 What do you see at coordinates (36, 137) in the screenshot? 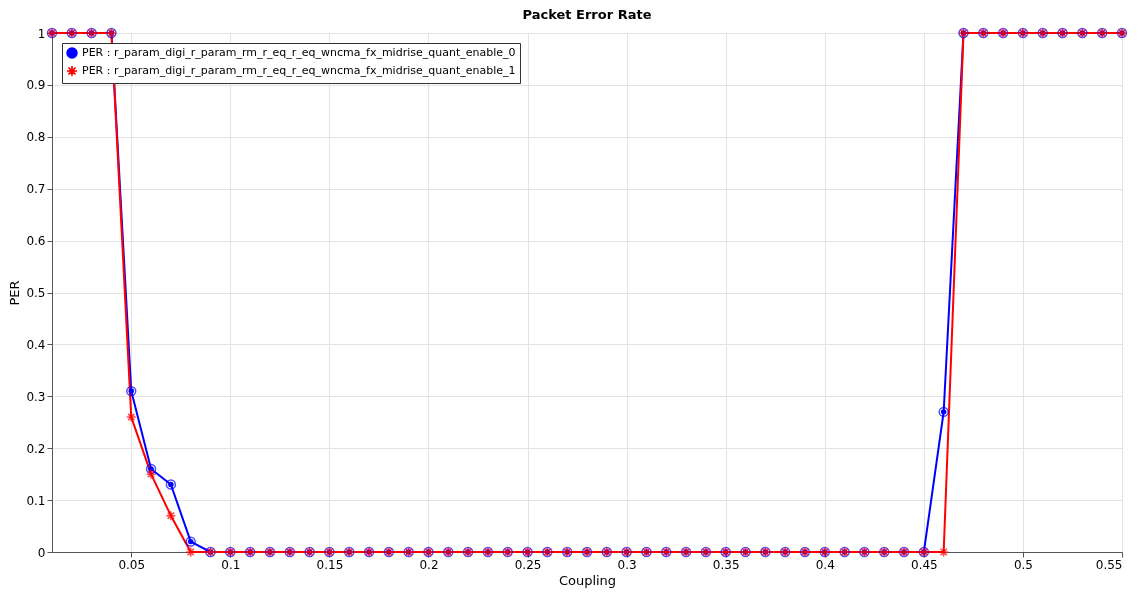
I see `y-tick-label: 0.8` at bounding box center [36, 137].